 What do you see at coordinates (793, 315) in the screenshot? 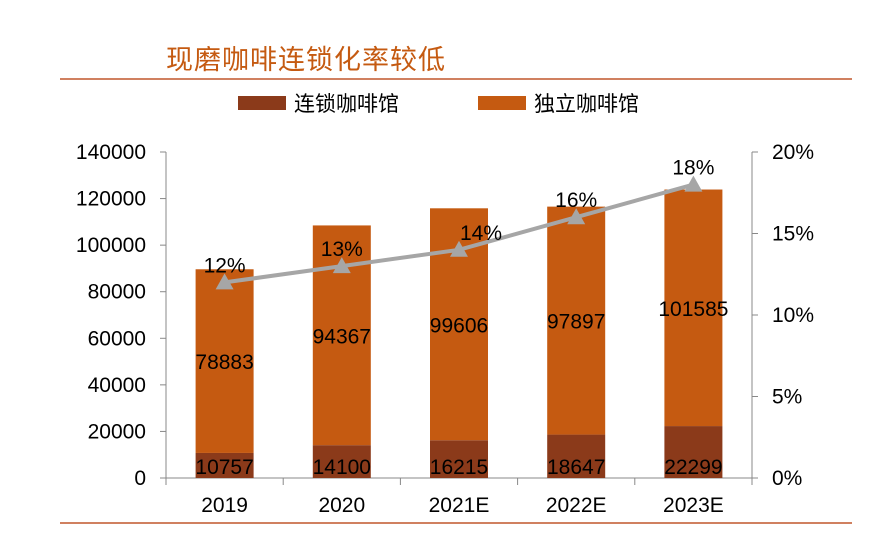
I see `right-axis-tick-label: 10%` at bounding box center [793, 315].